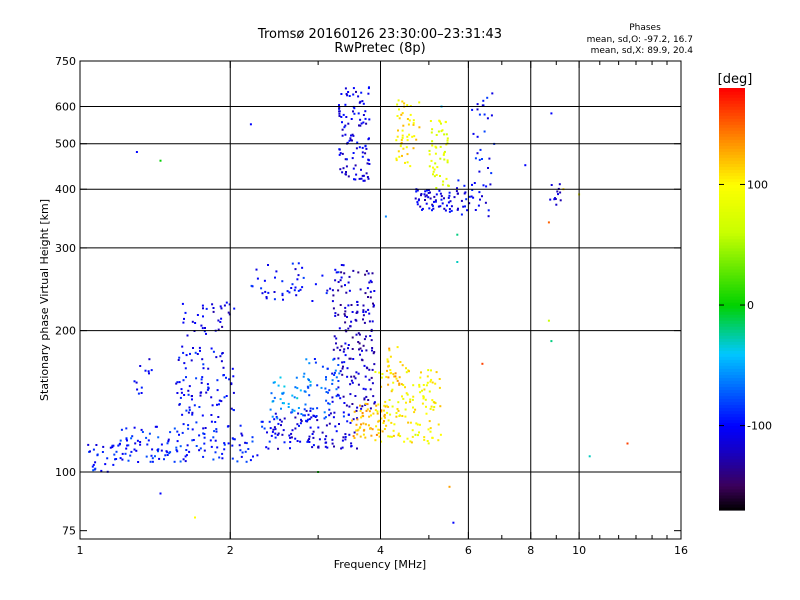  What do you see at coordinates (735, 79) in the screenshot?
I see `colorbar-unit: [deg]` at bounding box center [735, 79].